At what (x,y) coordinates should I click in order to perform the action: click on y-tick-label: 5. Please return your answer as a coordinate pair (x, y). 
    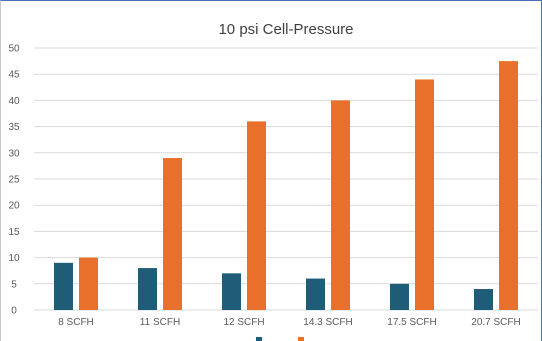
    Looking at the image, I should click on (14, 284).